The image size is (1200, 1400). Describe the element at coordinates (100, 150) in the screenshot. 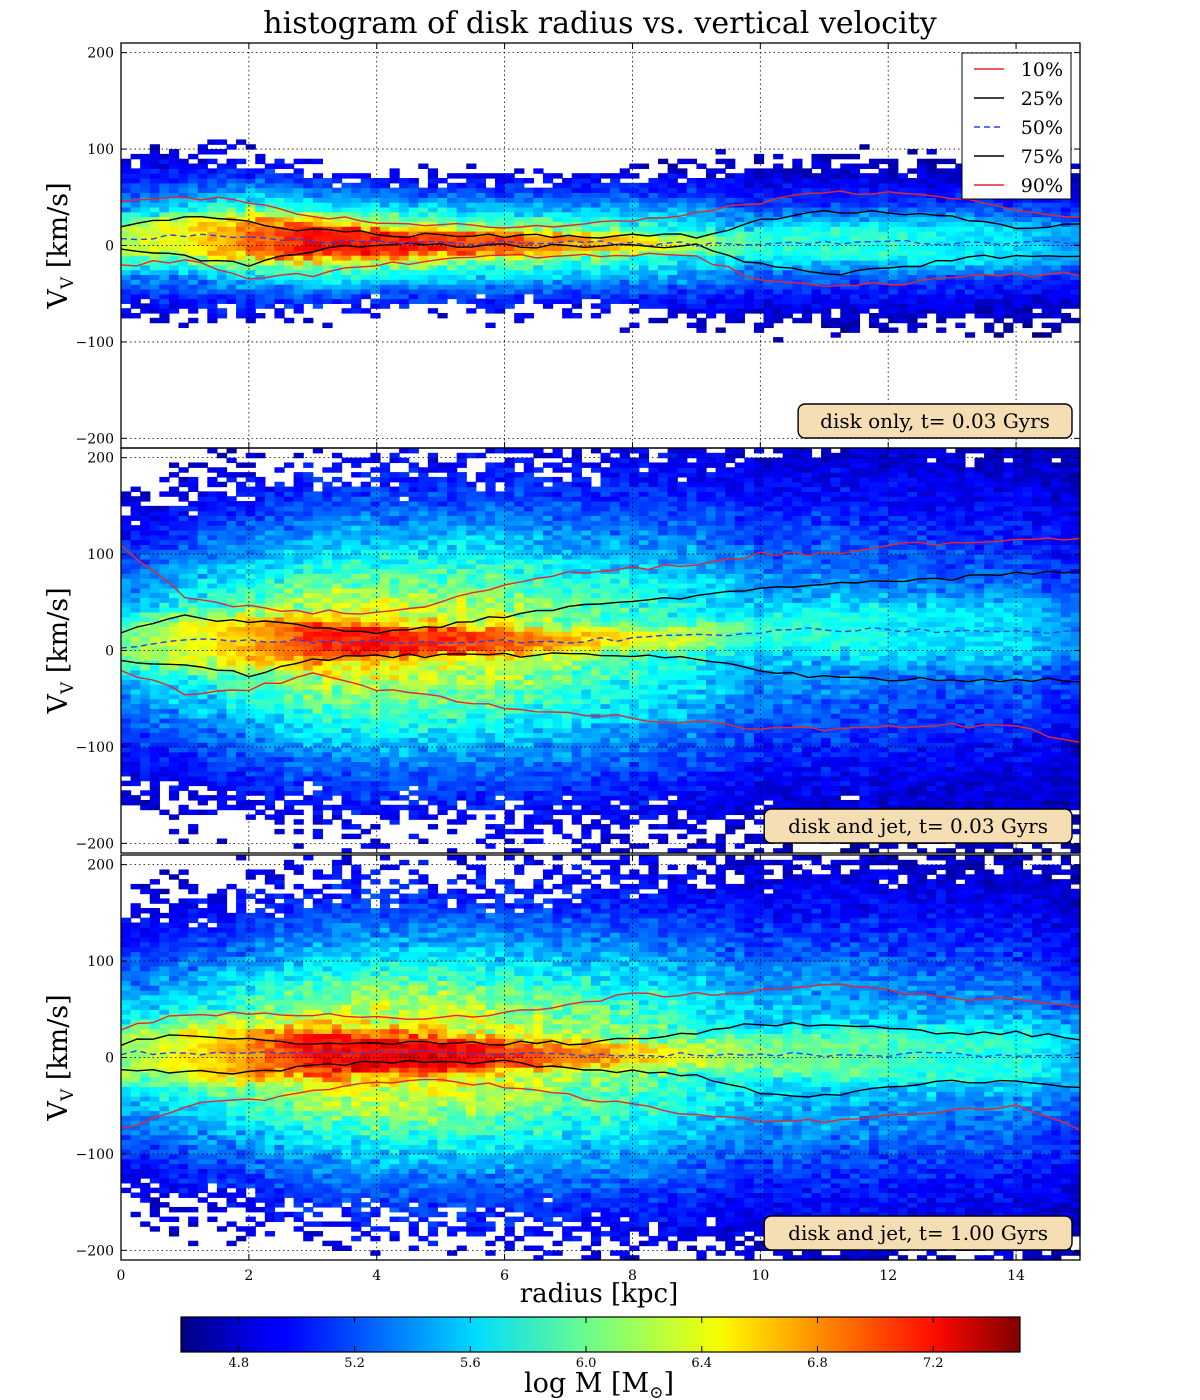

I see `y-tick-label: 100` at that location.